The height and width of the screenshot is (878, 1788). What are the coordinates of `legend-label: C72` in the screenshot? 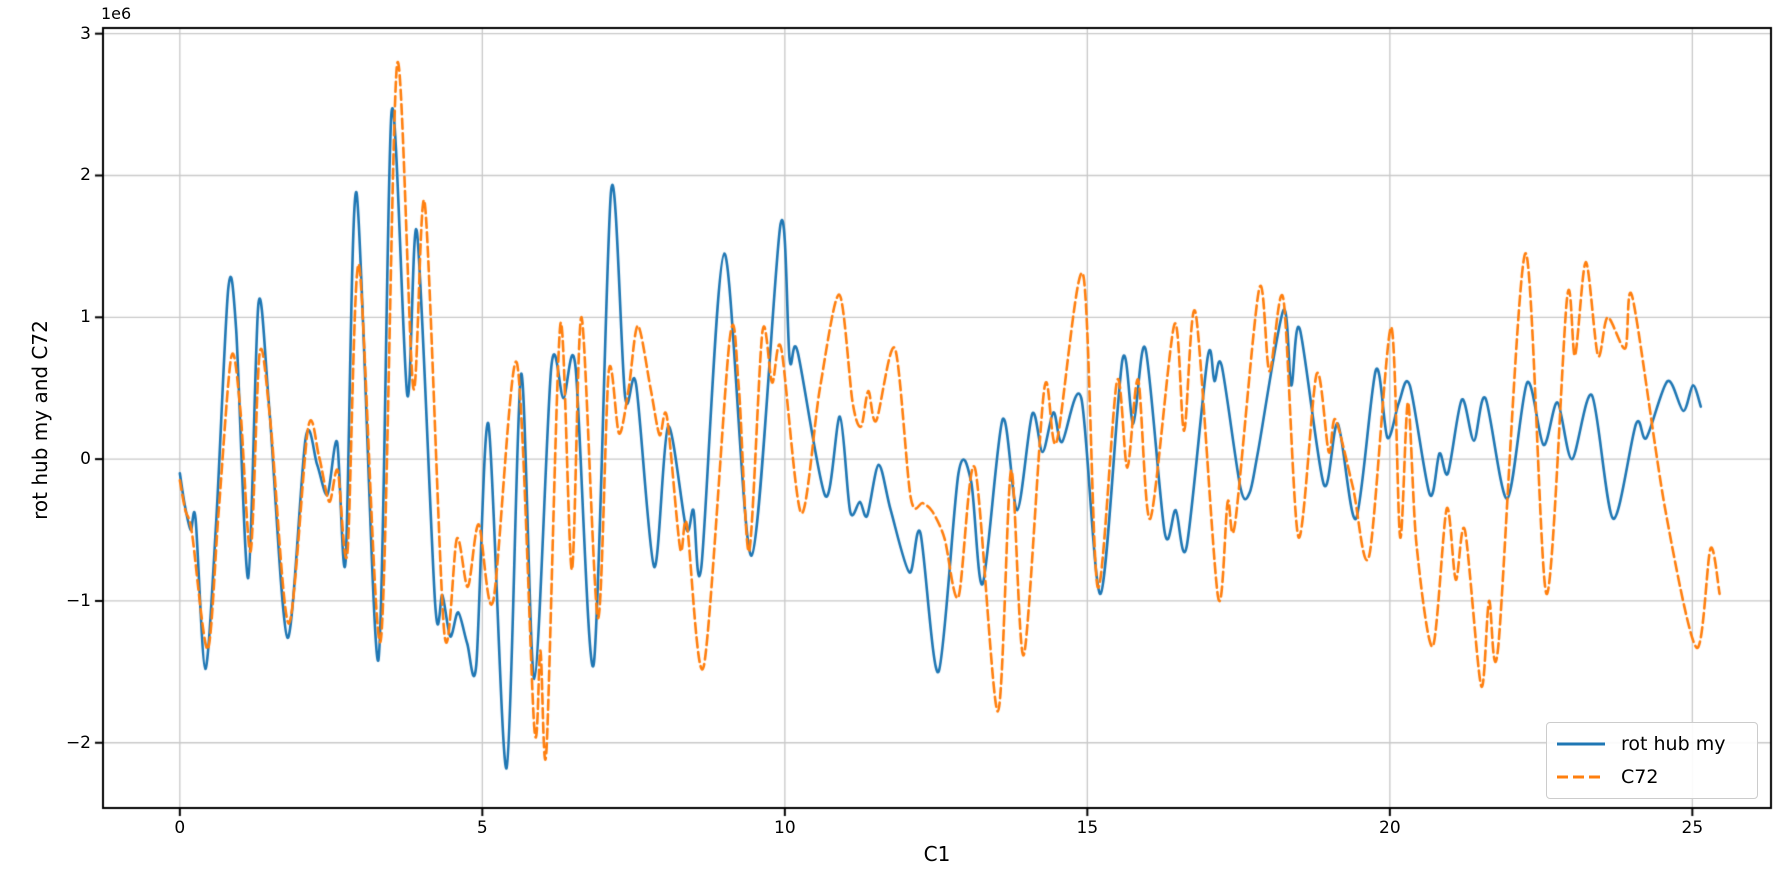 It's located at (1640, 777).